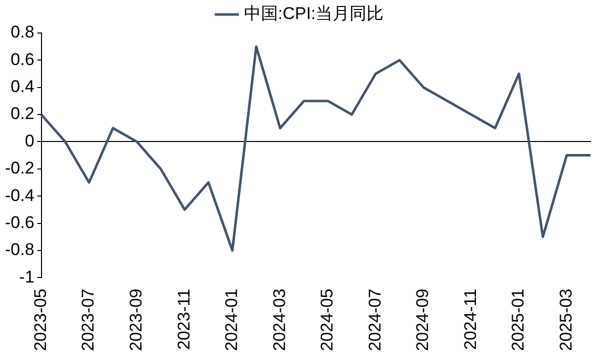 This screenshot has height=356, width=614. What do you see at coordinates (22, 114) in the screenshot?
I see `y-tick-label: 0.2` at bounding box center [22, 114].